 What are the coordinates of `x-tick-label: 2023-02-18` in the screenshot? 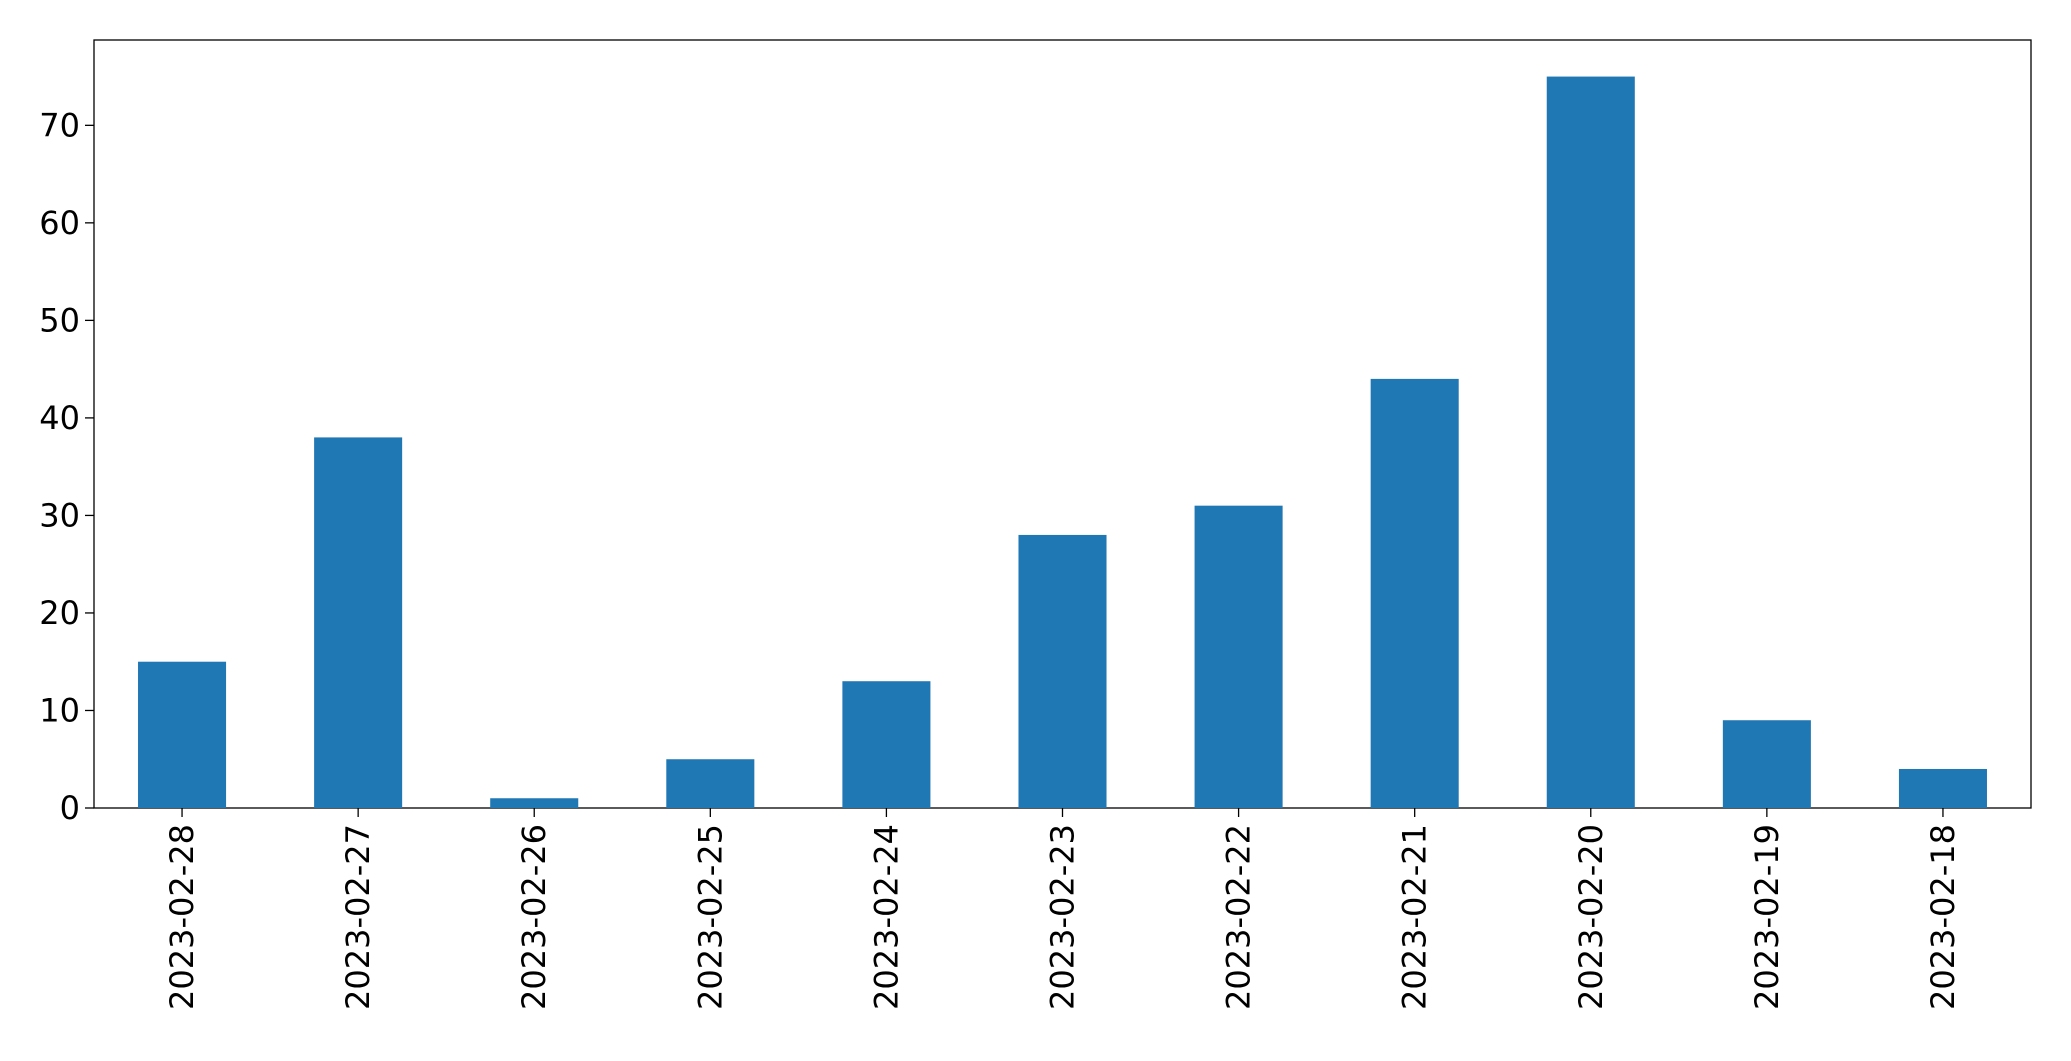 It's located at (1943, 917).